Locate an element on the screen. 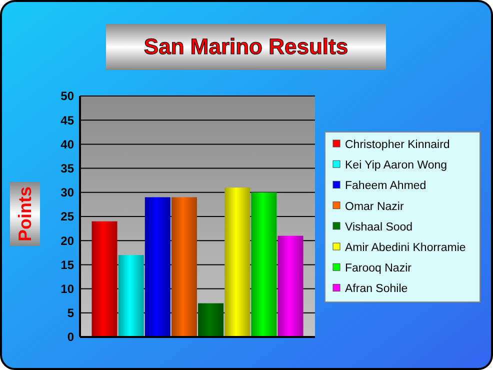  legend-label: Vishaal Sood is located at coordinates (379, 227).